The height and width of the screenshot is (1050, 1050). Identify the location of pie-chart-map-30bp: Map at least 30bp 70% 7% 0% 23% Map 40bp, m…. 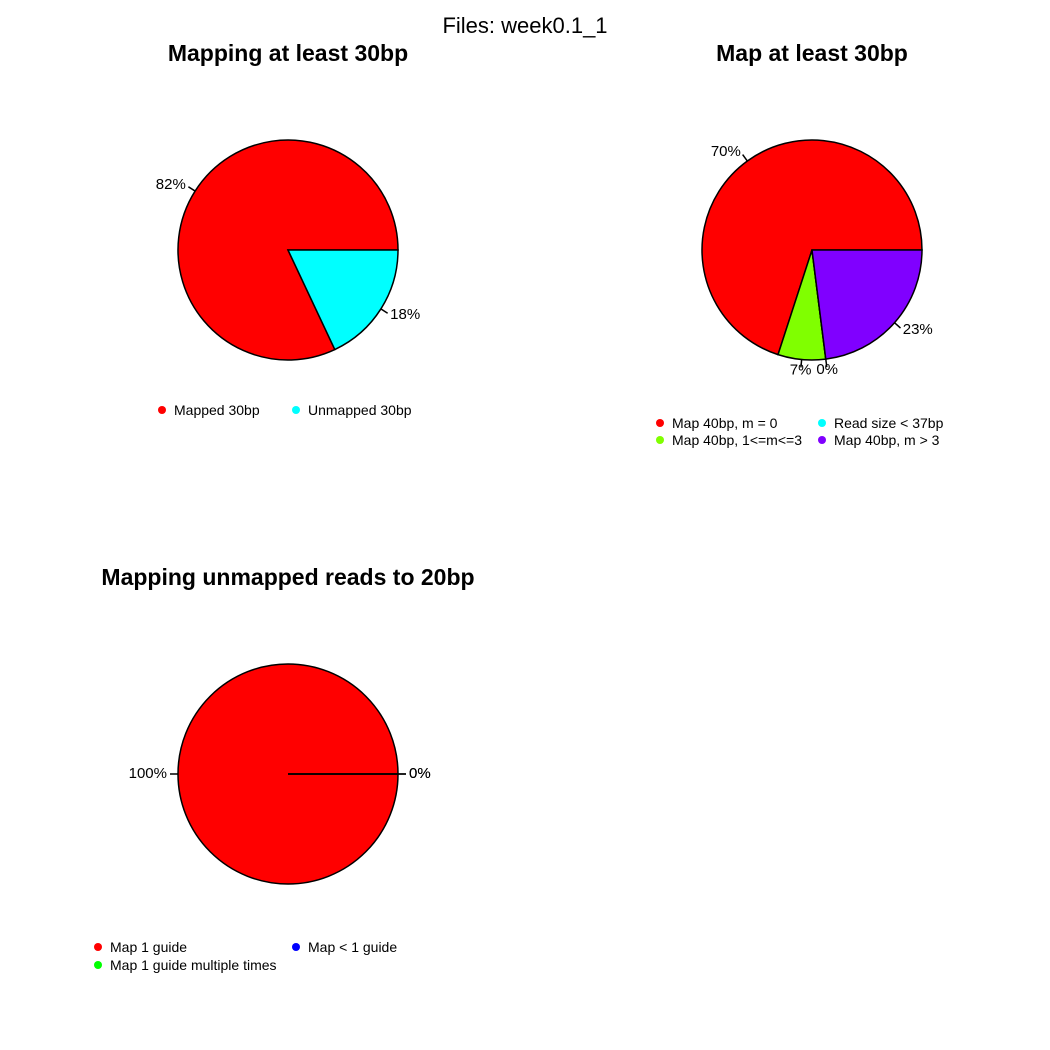
(800, 244).